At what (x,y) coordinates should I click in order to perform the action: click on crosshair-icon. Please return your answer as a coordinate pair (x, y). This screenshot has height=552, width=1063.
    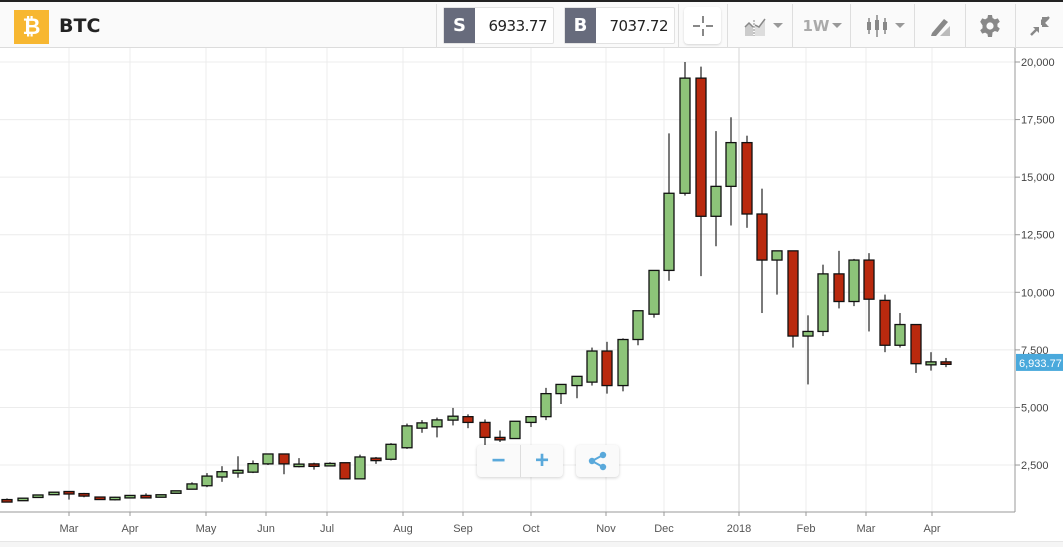
    Looking at the image, I should click on (702, 25).